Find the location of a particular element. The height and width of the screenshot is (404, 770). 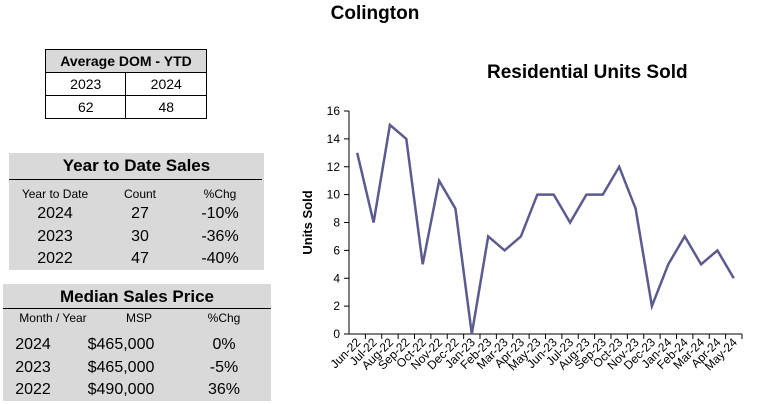

msp-row-price: $490,000 is located at coordinates (121, 389).